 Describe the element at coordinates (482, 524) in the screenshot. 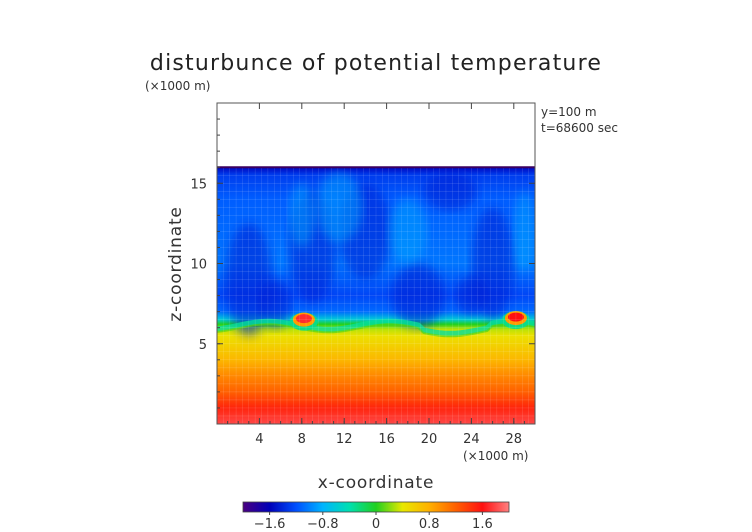

I see `colorbar-tick-label: 1.6` at that location.